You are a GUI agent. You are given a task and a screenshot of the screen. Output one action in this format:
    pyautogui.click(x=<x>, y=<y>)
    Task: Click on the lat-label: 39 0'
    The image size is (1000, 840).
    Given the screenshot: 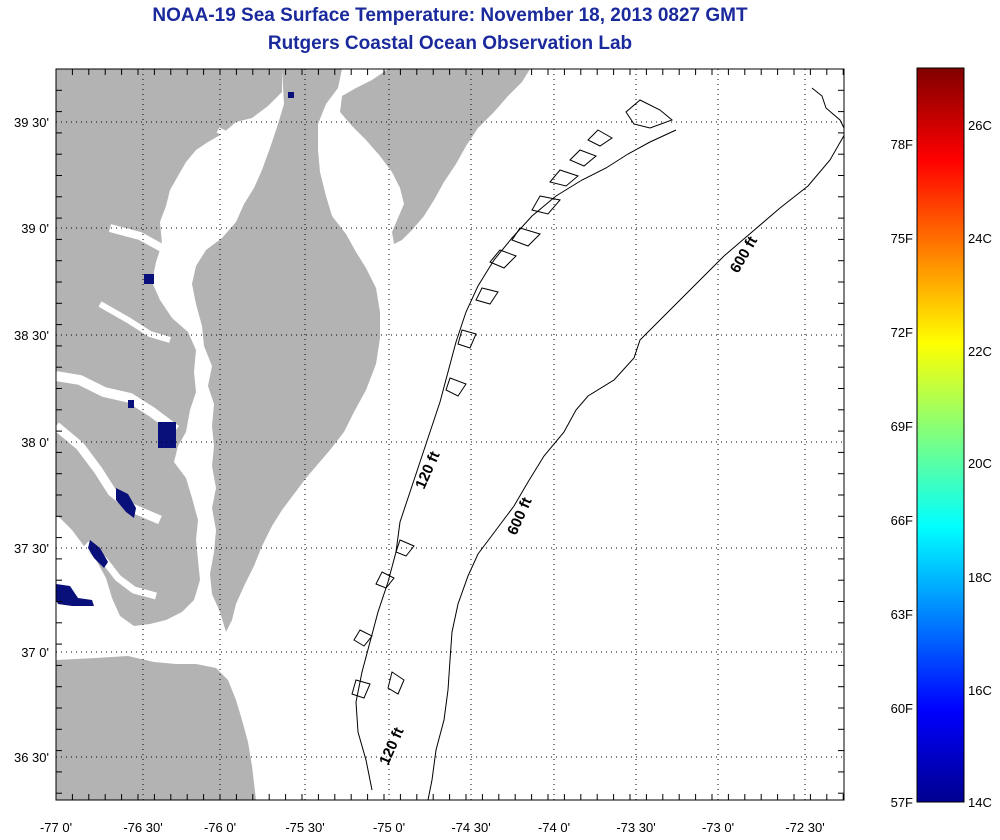 What is the action you would take?
    pyautogui.click(x=35, y=228)
    